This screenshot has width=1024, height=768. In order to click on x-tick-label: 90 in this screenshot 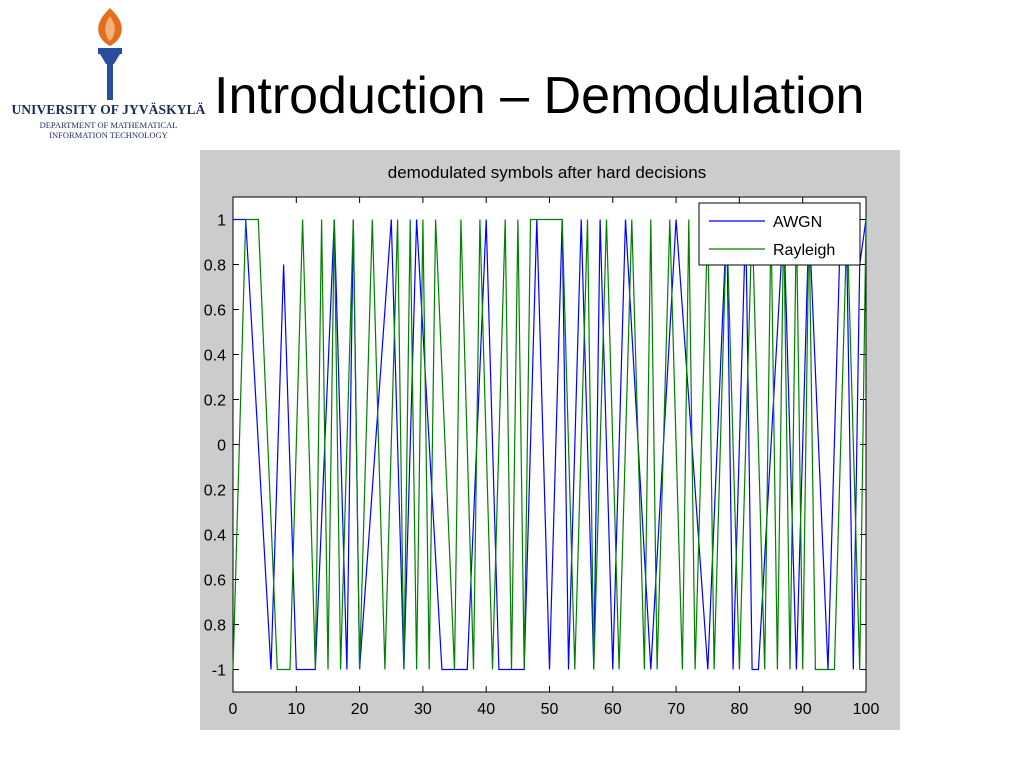, I will do `click(803, 709)`.